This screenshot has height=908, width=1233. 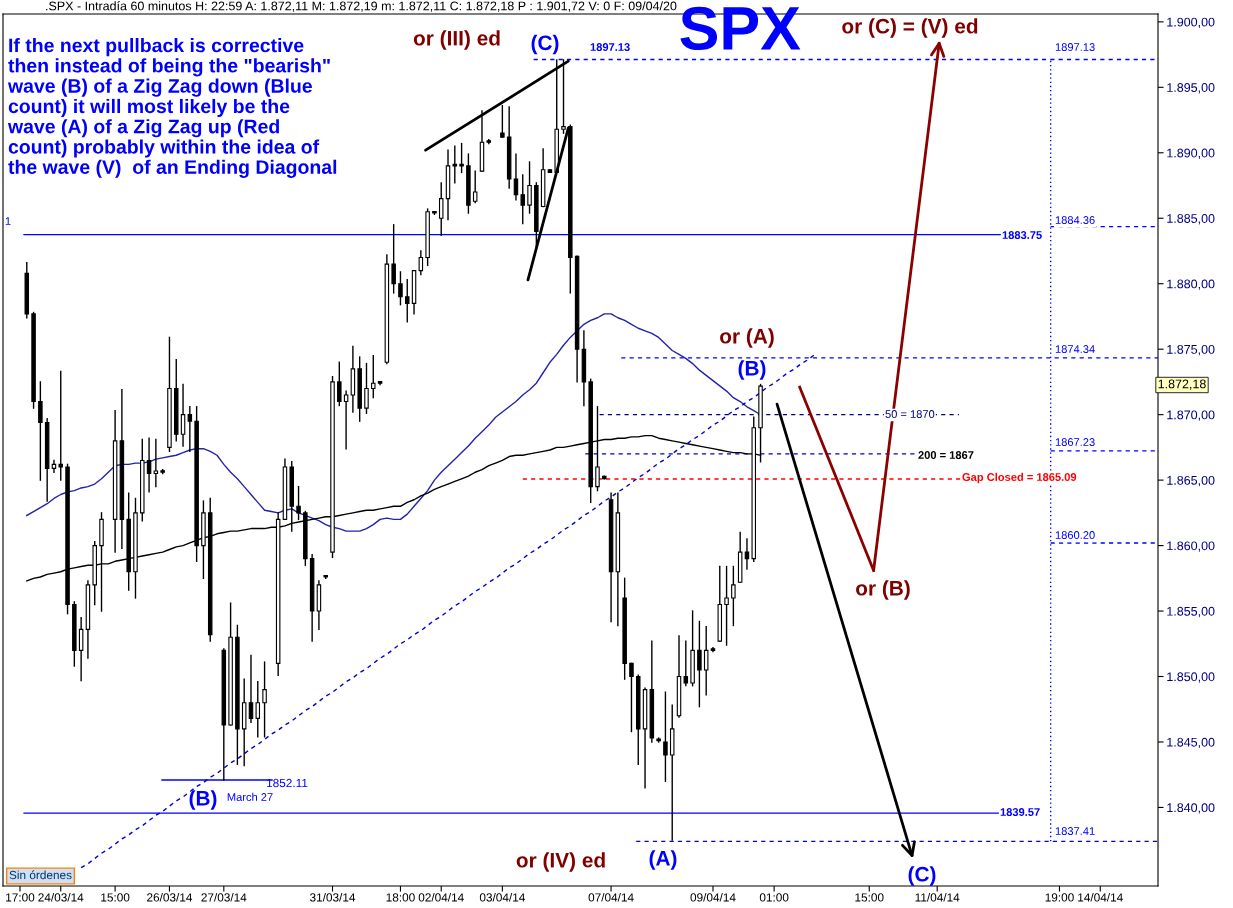 What do you see at coordinates (1075, 47) in the screenshot?
I see `annotation: 1897.13` at bounding box center [1075, 47].